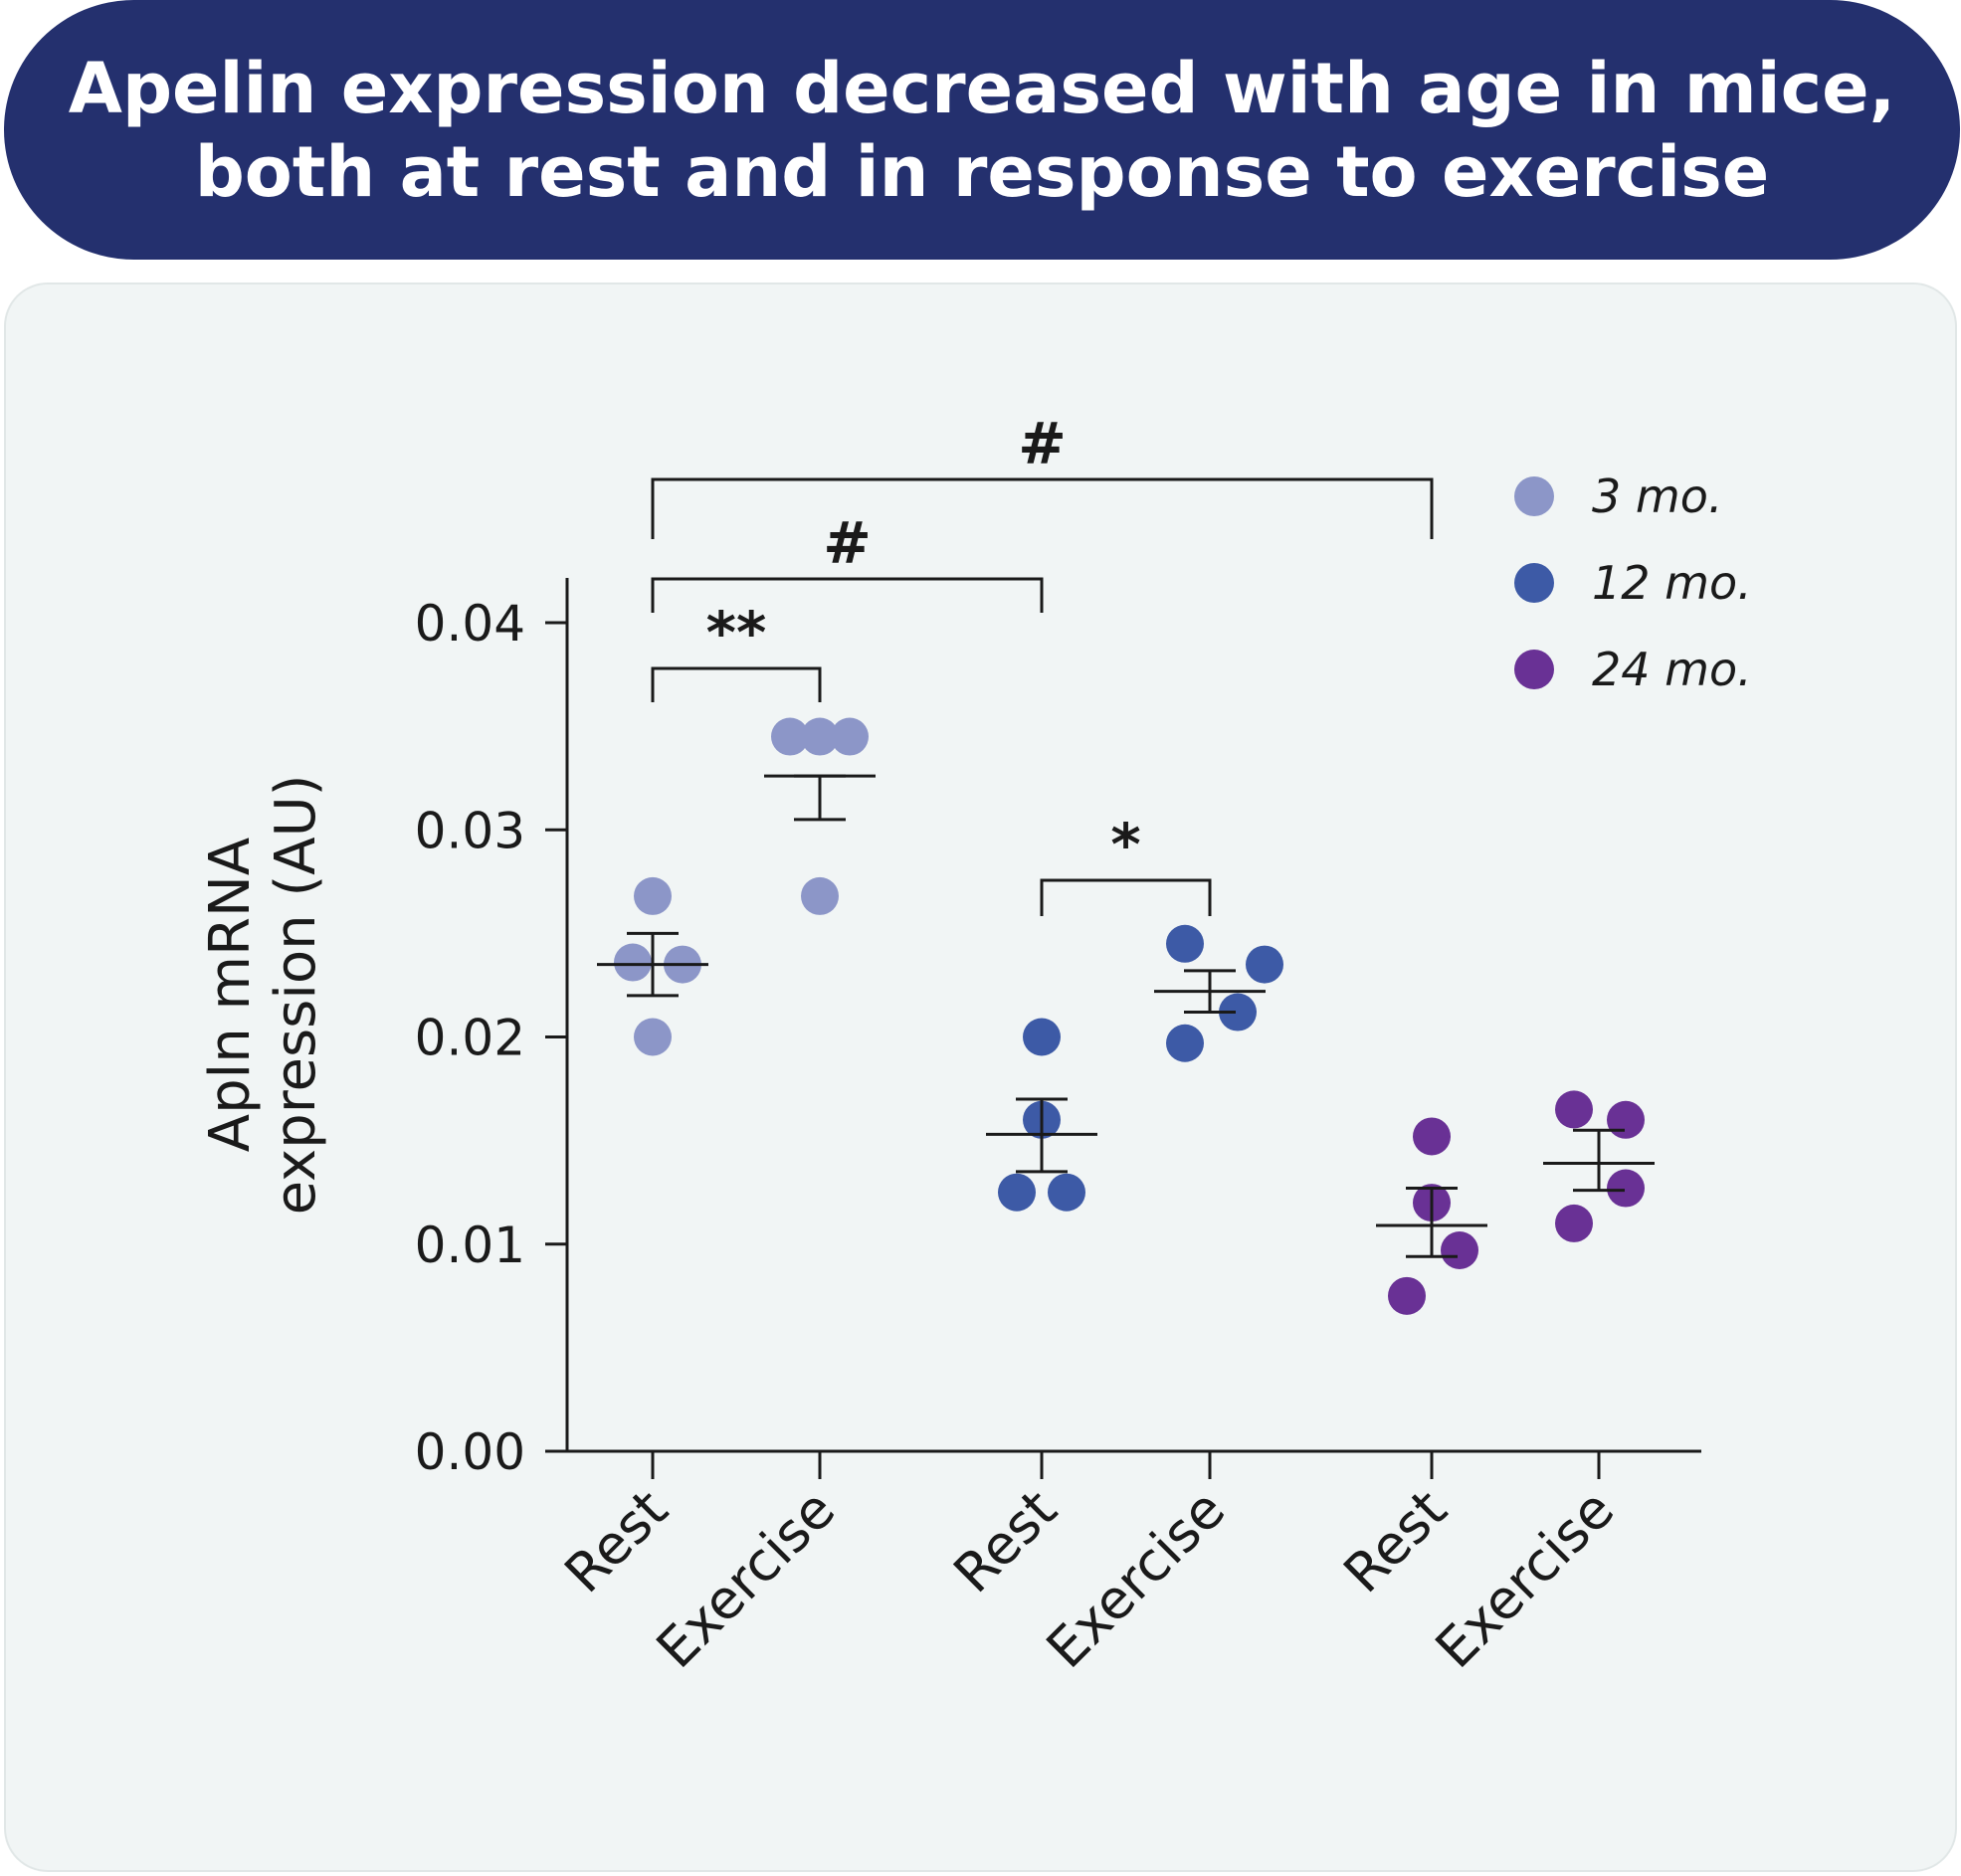 Image resolution: width=1961 pixels, height=1876 pixels. What do you see at coordinates (296, 995) in the screenshot?
I see `y-axis-title-line: expression (AU)` at bounding box center [296, 995].